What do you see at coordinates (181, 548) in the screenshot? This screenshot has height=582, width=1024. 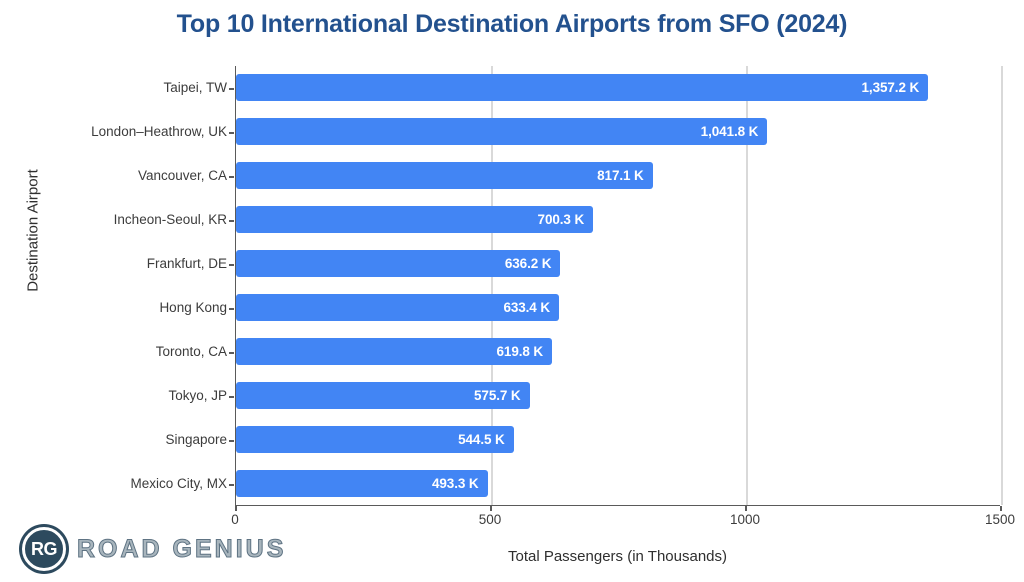 I see `road-genius-wordmark: ROAD GENIUS` at bounding box center [181, 548].